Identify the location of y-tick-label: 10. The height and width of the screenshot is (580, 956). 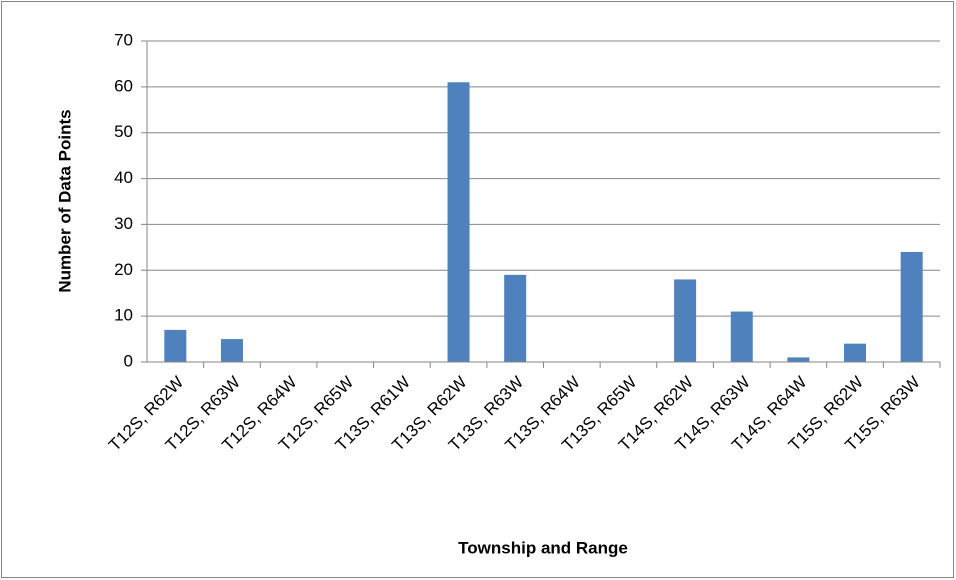
(123, 315).